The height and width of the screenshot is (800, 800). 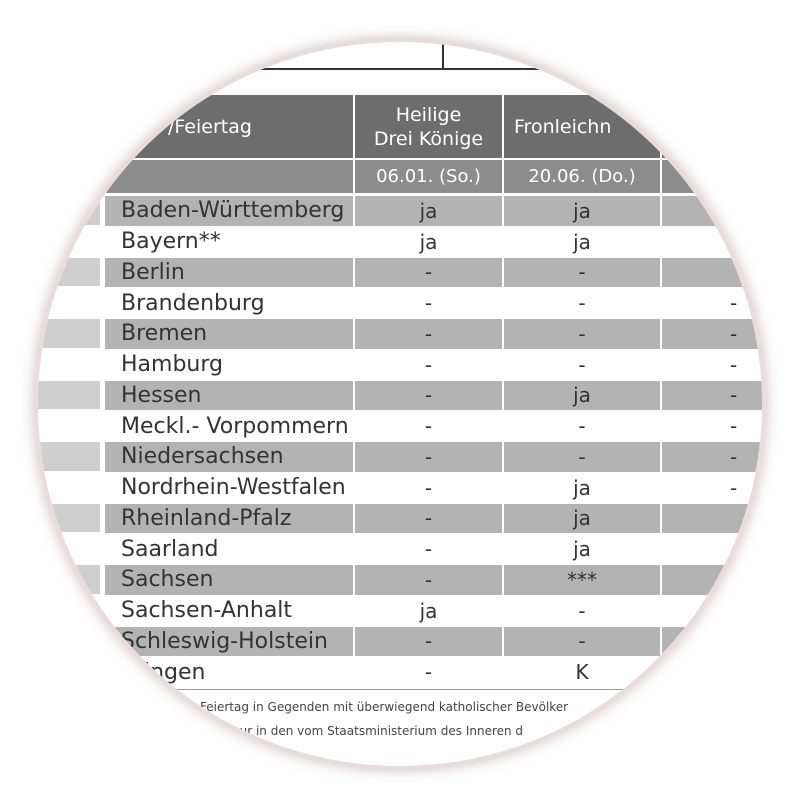 What do you see at coordinates (229, 518) in the screenshot?
I see `row-label: Rheinland-Pfalz` at bounding box center [229, 518].